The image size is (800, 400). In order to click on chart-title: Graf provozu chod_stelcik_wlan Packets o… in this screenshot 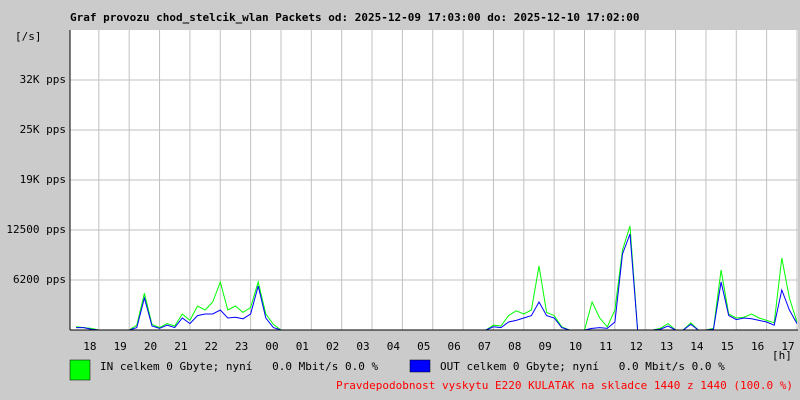, I will do `click(355, 17)`.